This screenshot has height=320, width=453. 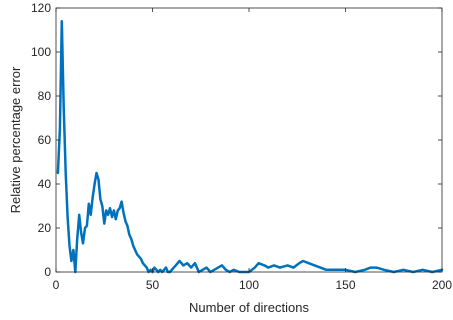 What do you see at coordinates (345, 285) in the screenshot?
I see `x-tick-label: 150` at bounding box center [345, 285].